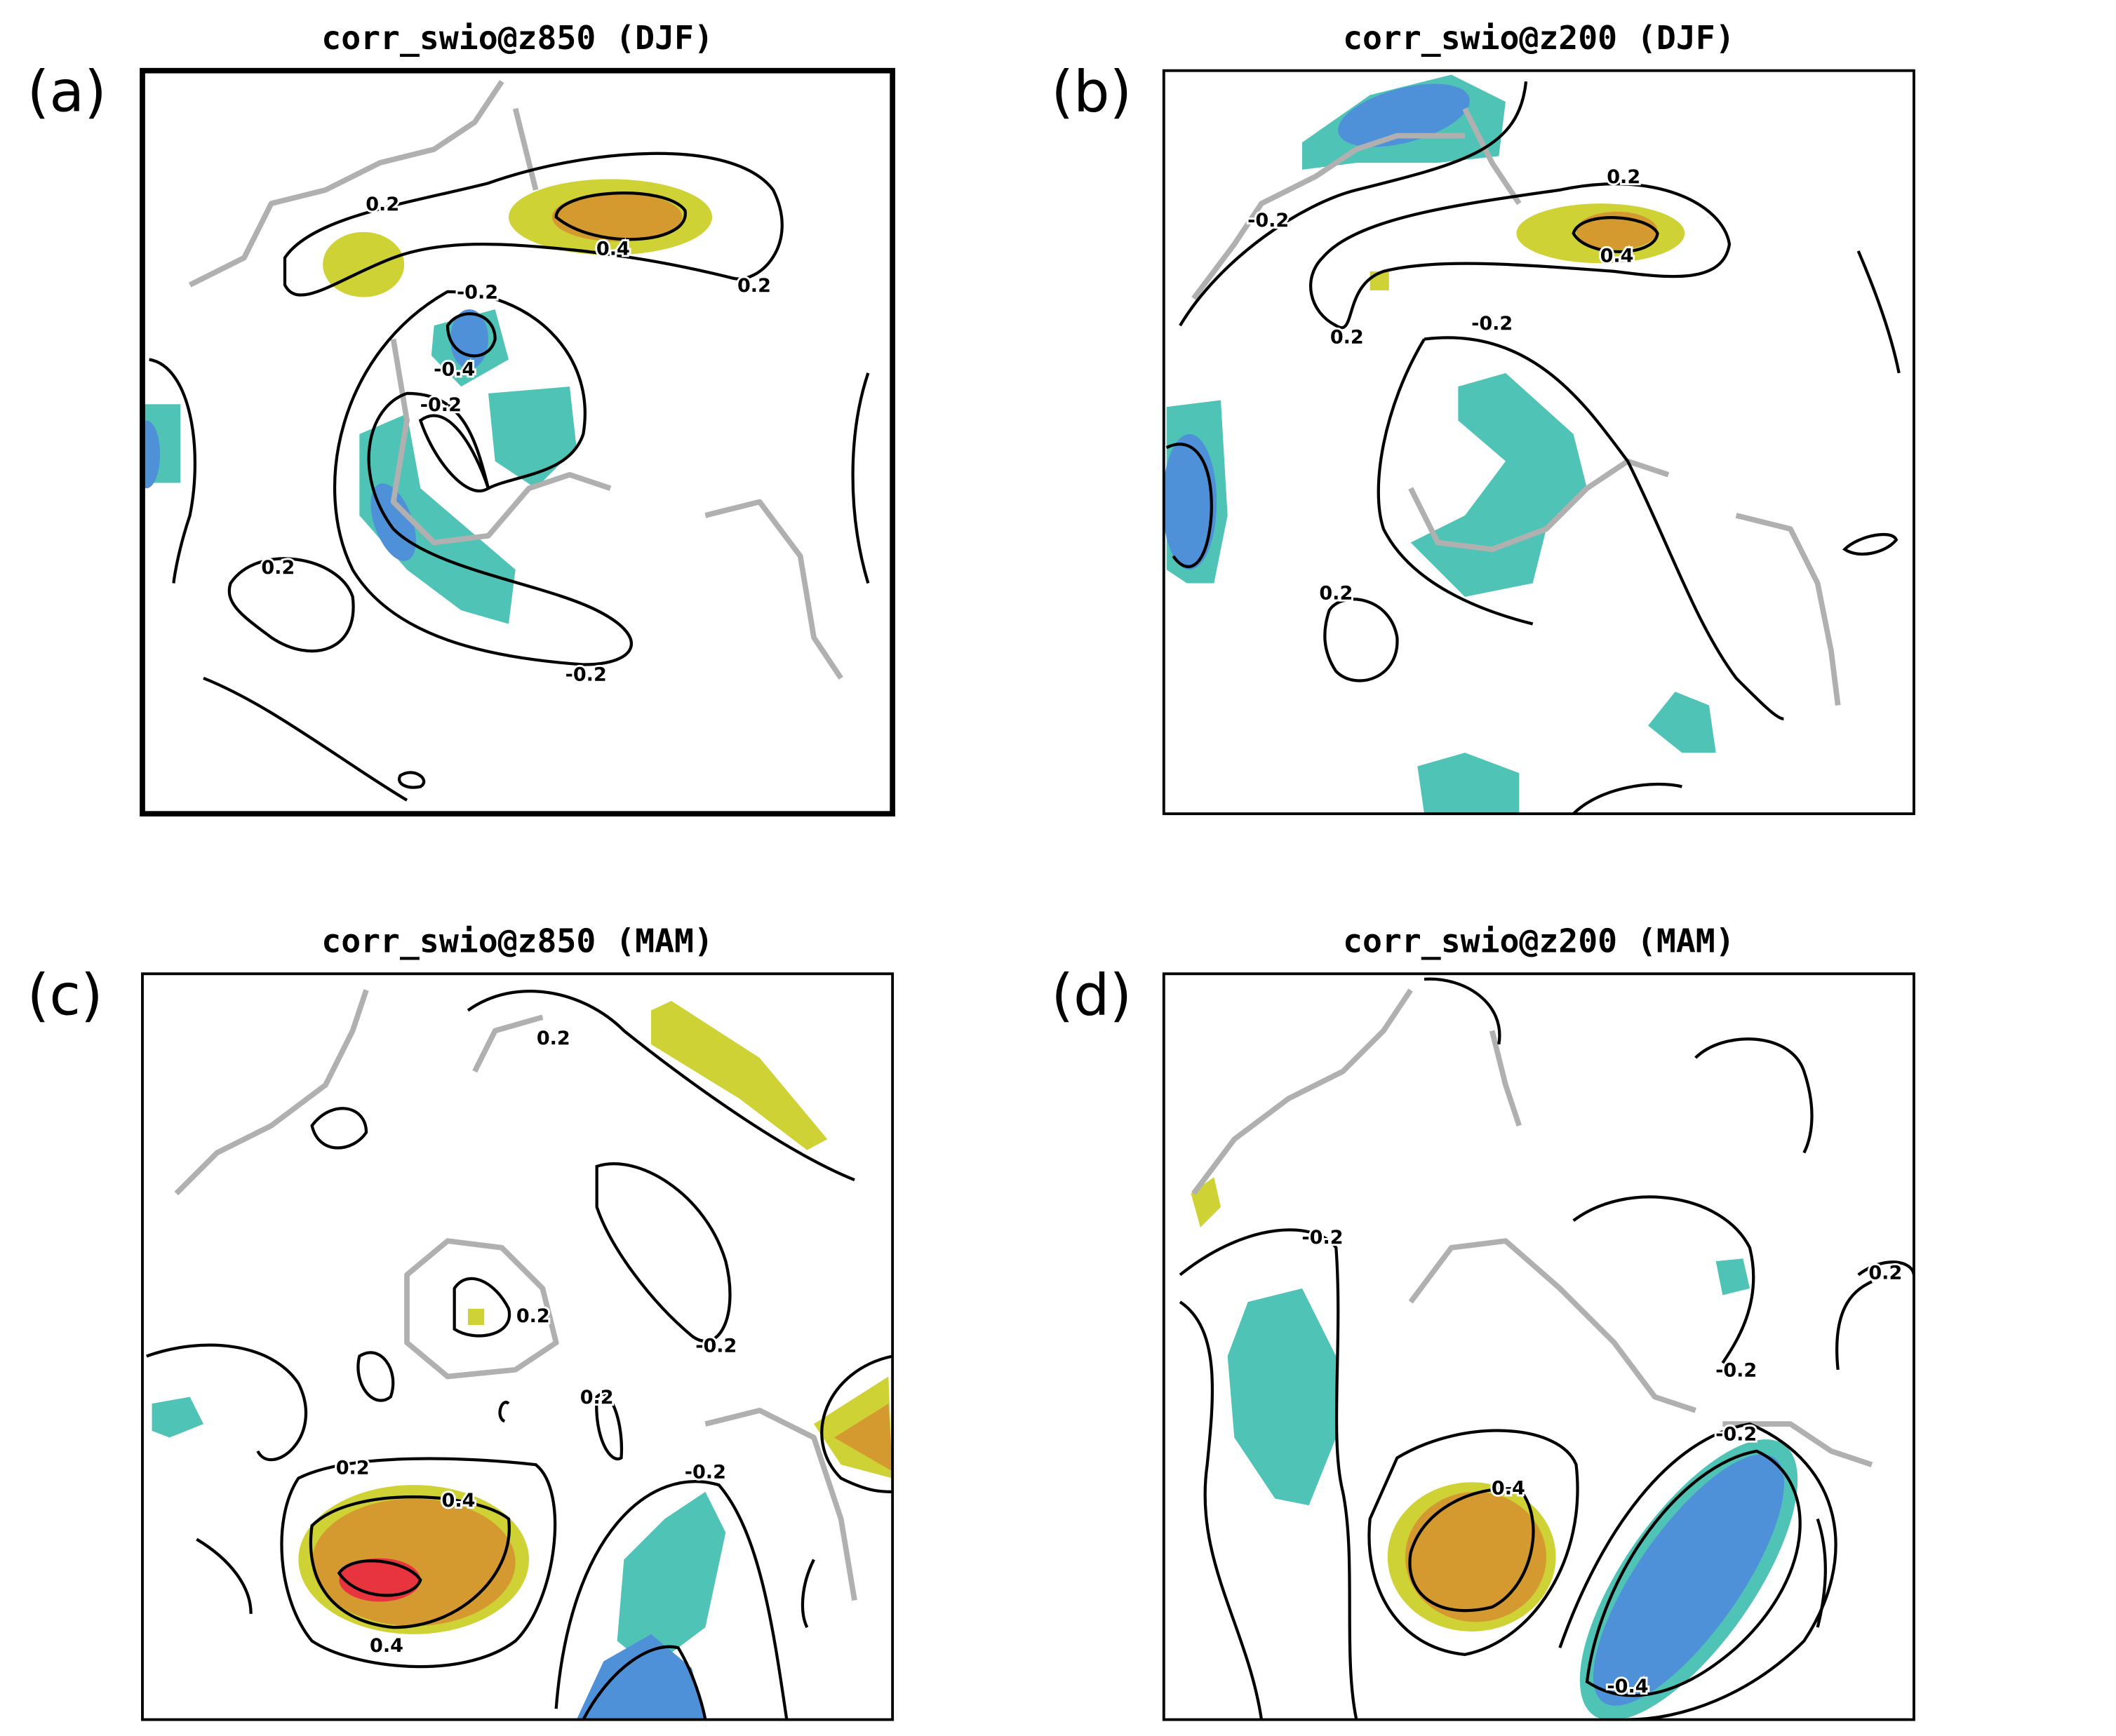 The image size is (2116, 1736). I want to click on panel-label: (b), so click(1091, 93).